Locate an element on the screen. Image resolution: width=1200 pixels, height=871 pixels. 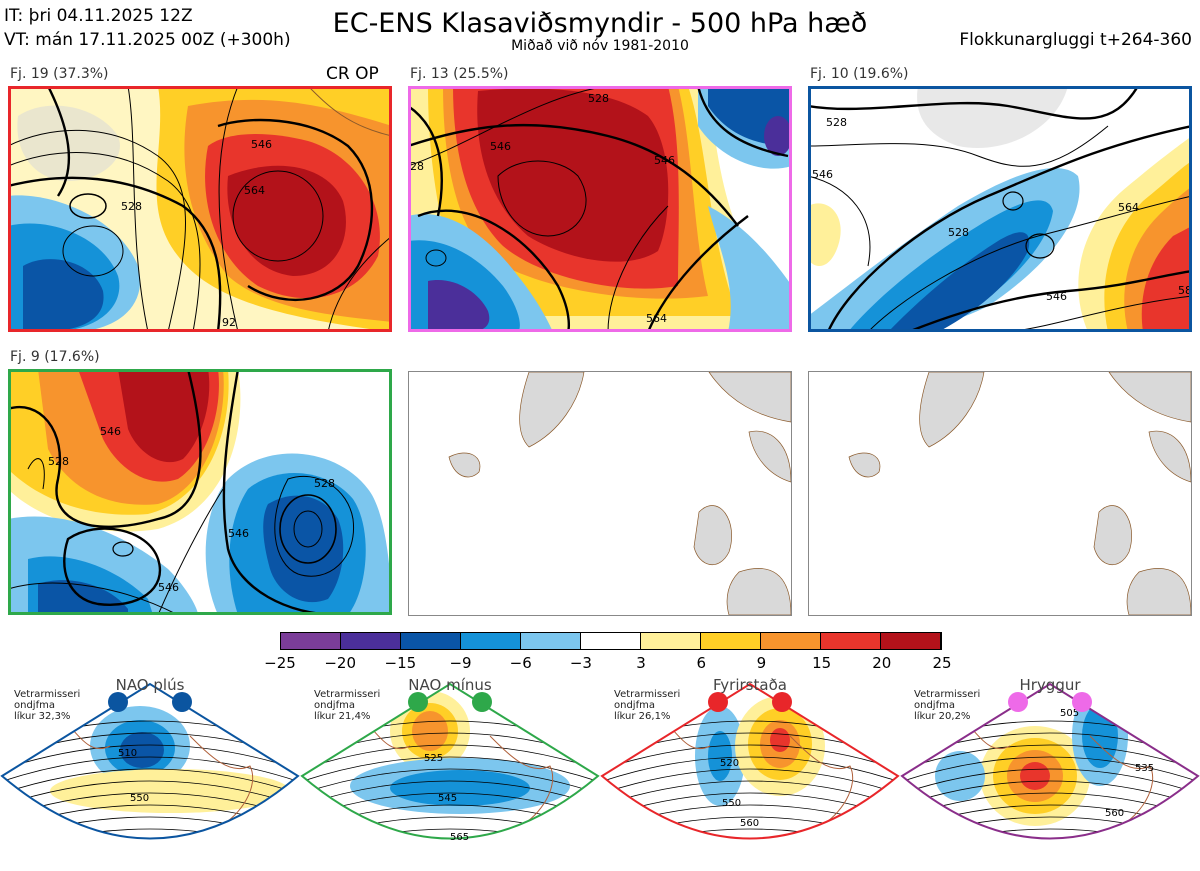
regime-note-line: líkur 20,2% is located at coordinates (942, 716).